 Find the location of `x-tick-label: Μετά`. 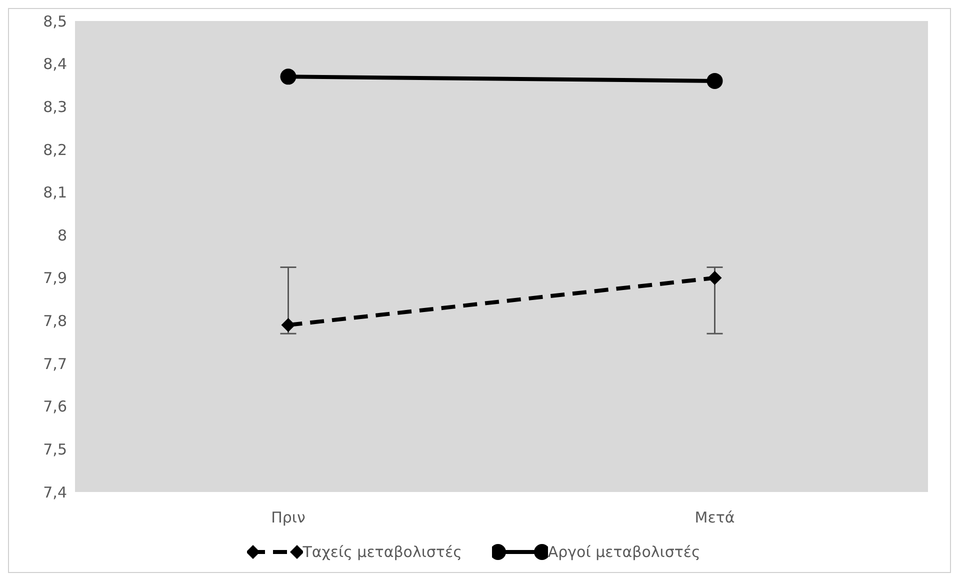

x-tick-label: Μετά is located at coordinates (714, 517).